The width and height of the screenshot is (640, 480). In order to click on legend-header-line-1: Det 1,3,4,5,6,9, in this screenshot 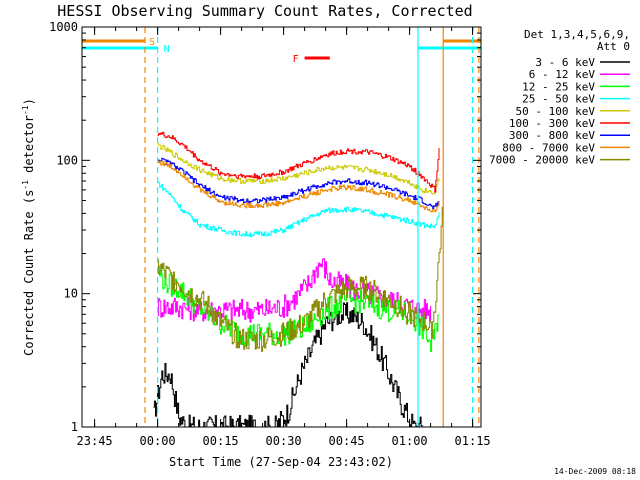, I will do `click(577, 34)`.